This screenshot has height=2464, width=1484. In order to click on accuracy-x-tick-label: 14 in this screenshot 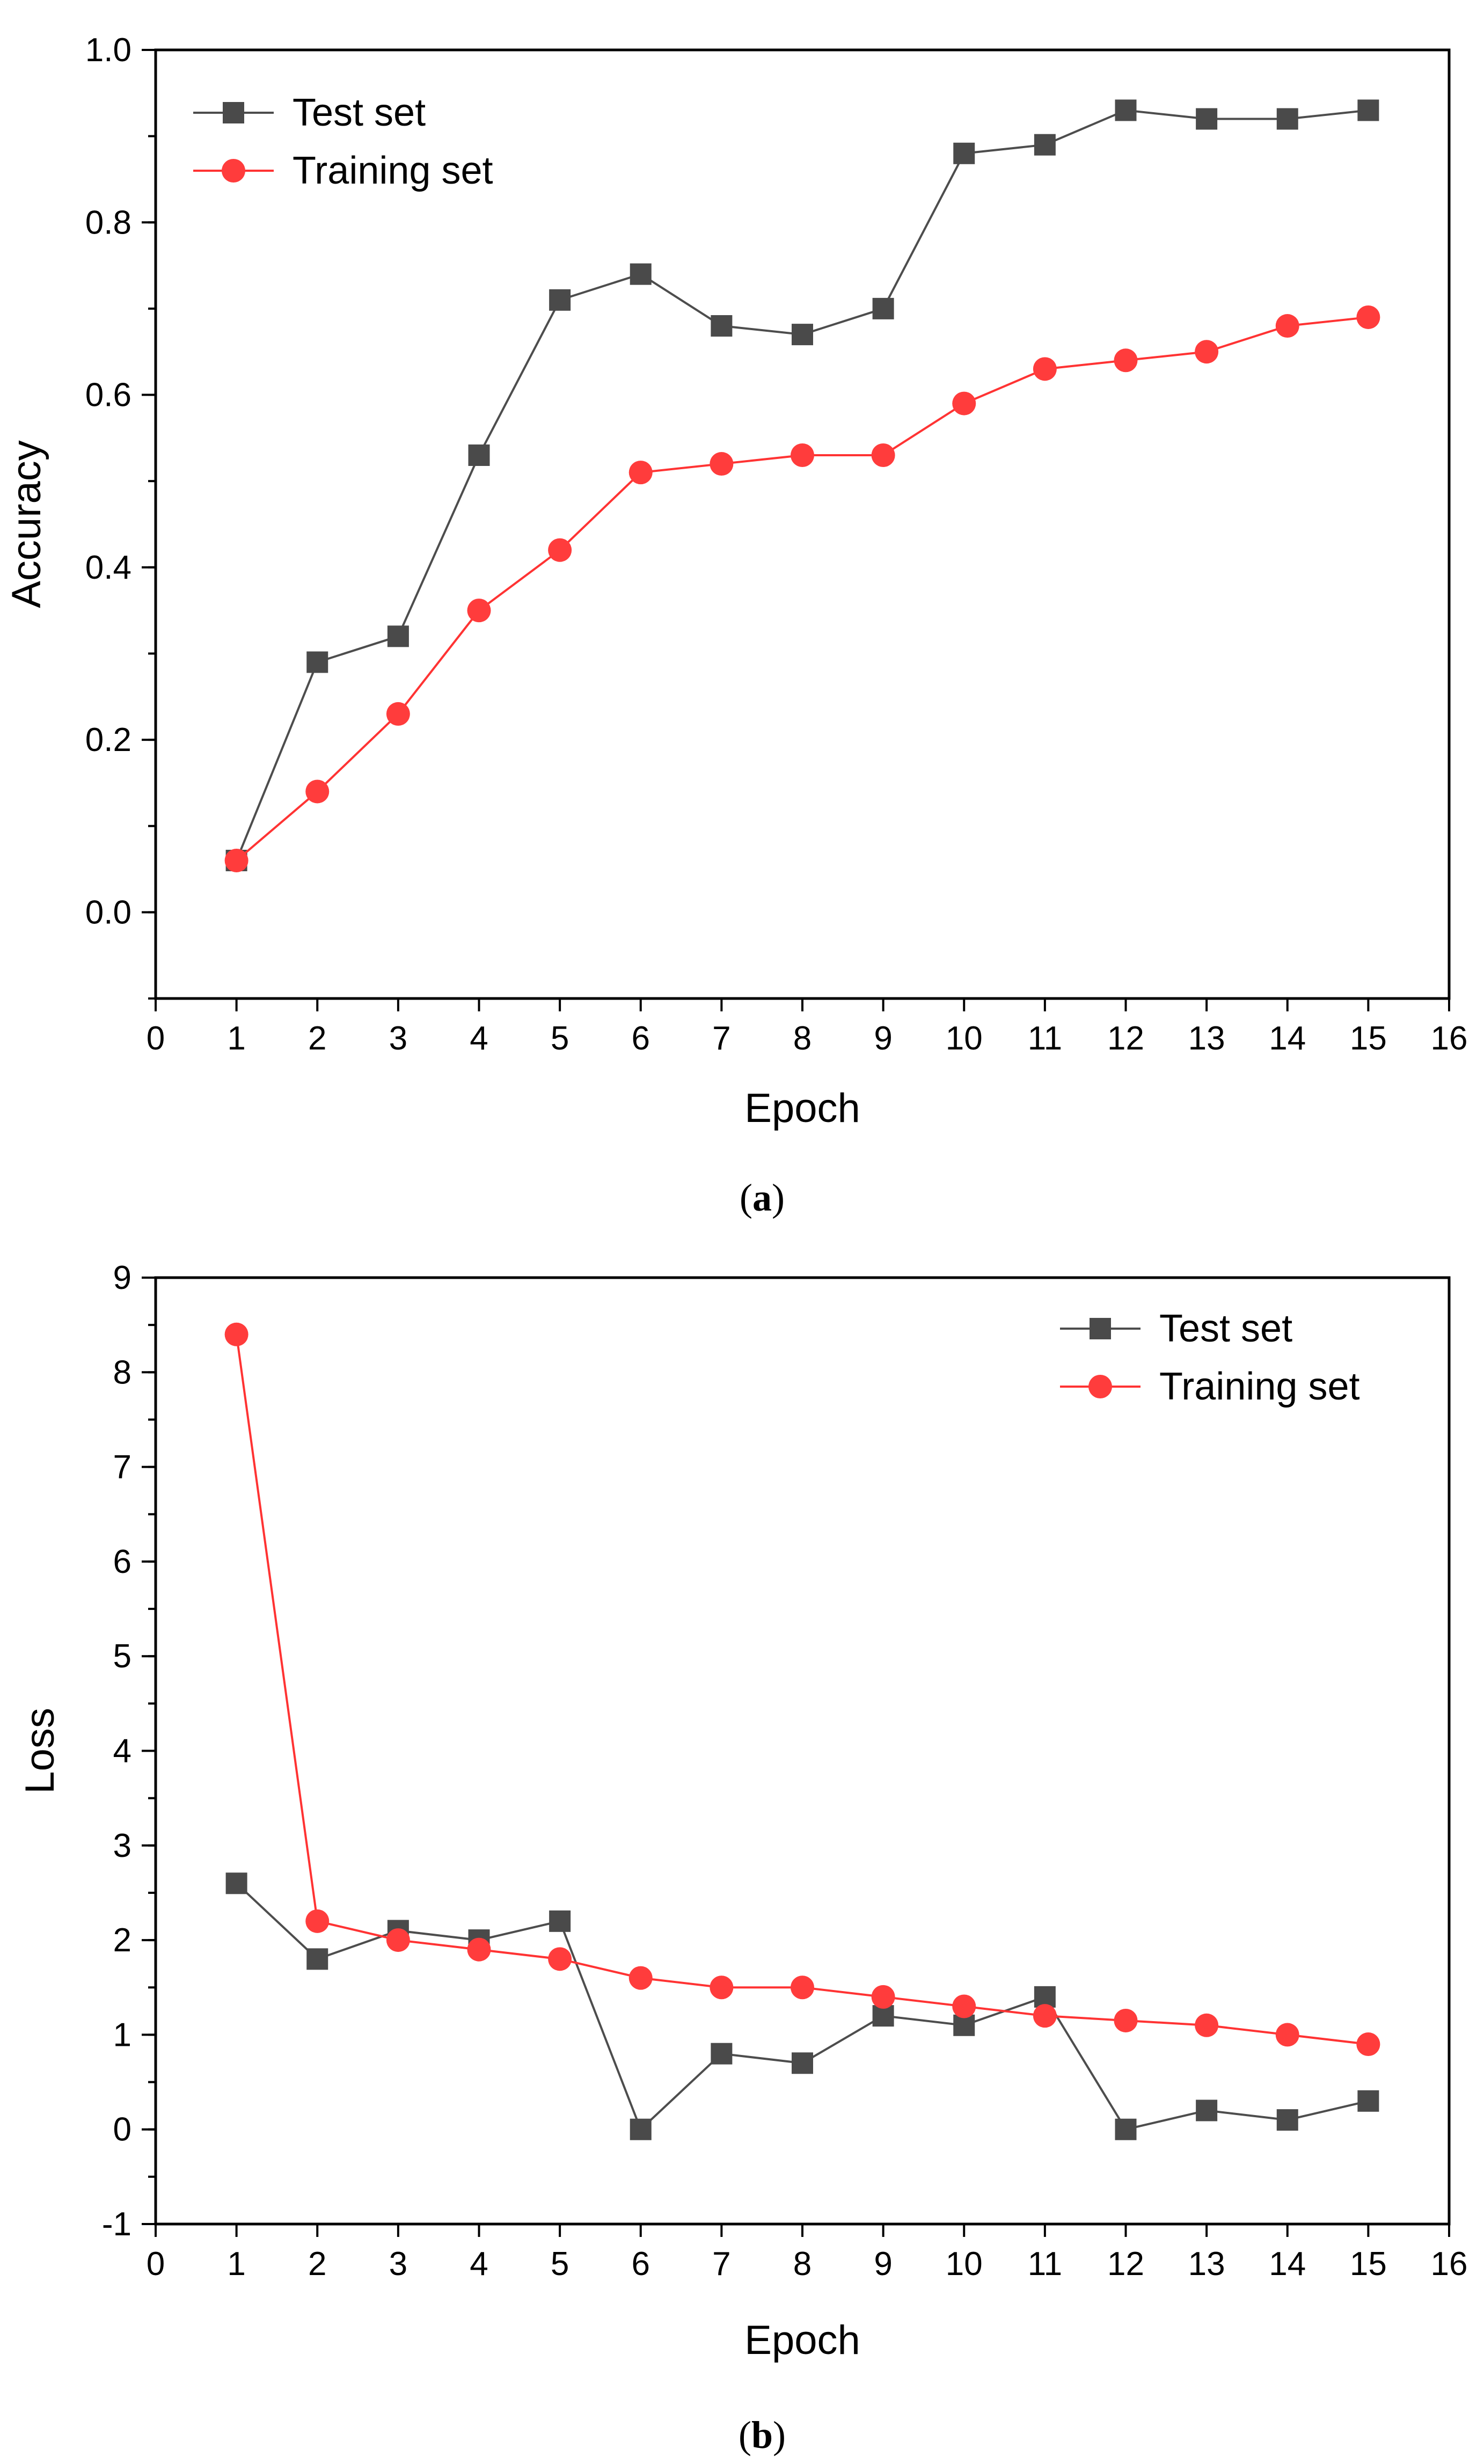, I will do `click(1287, 1038)`.